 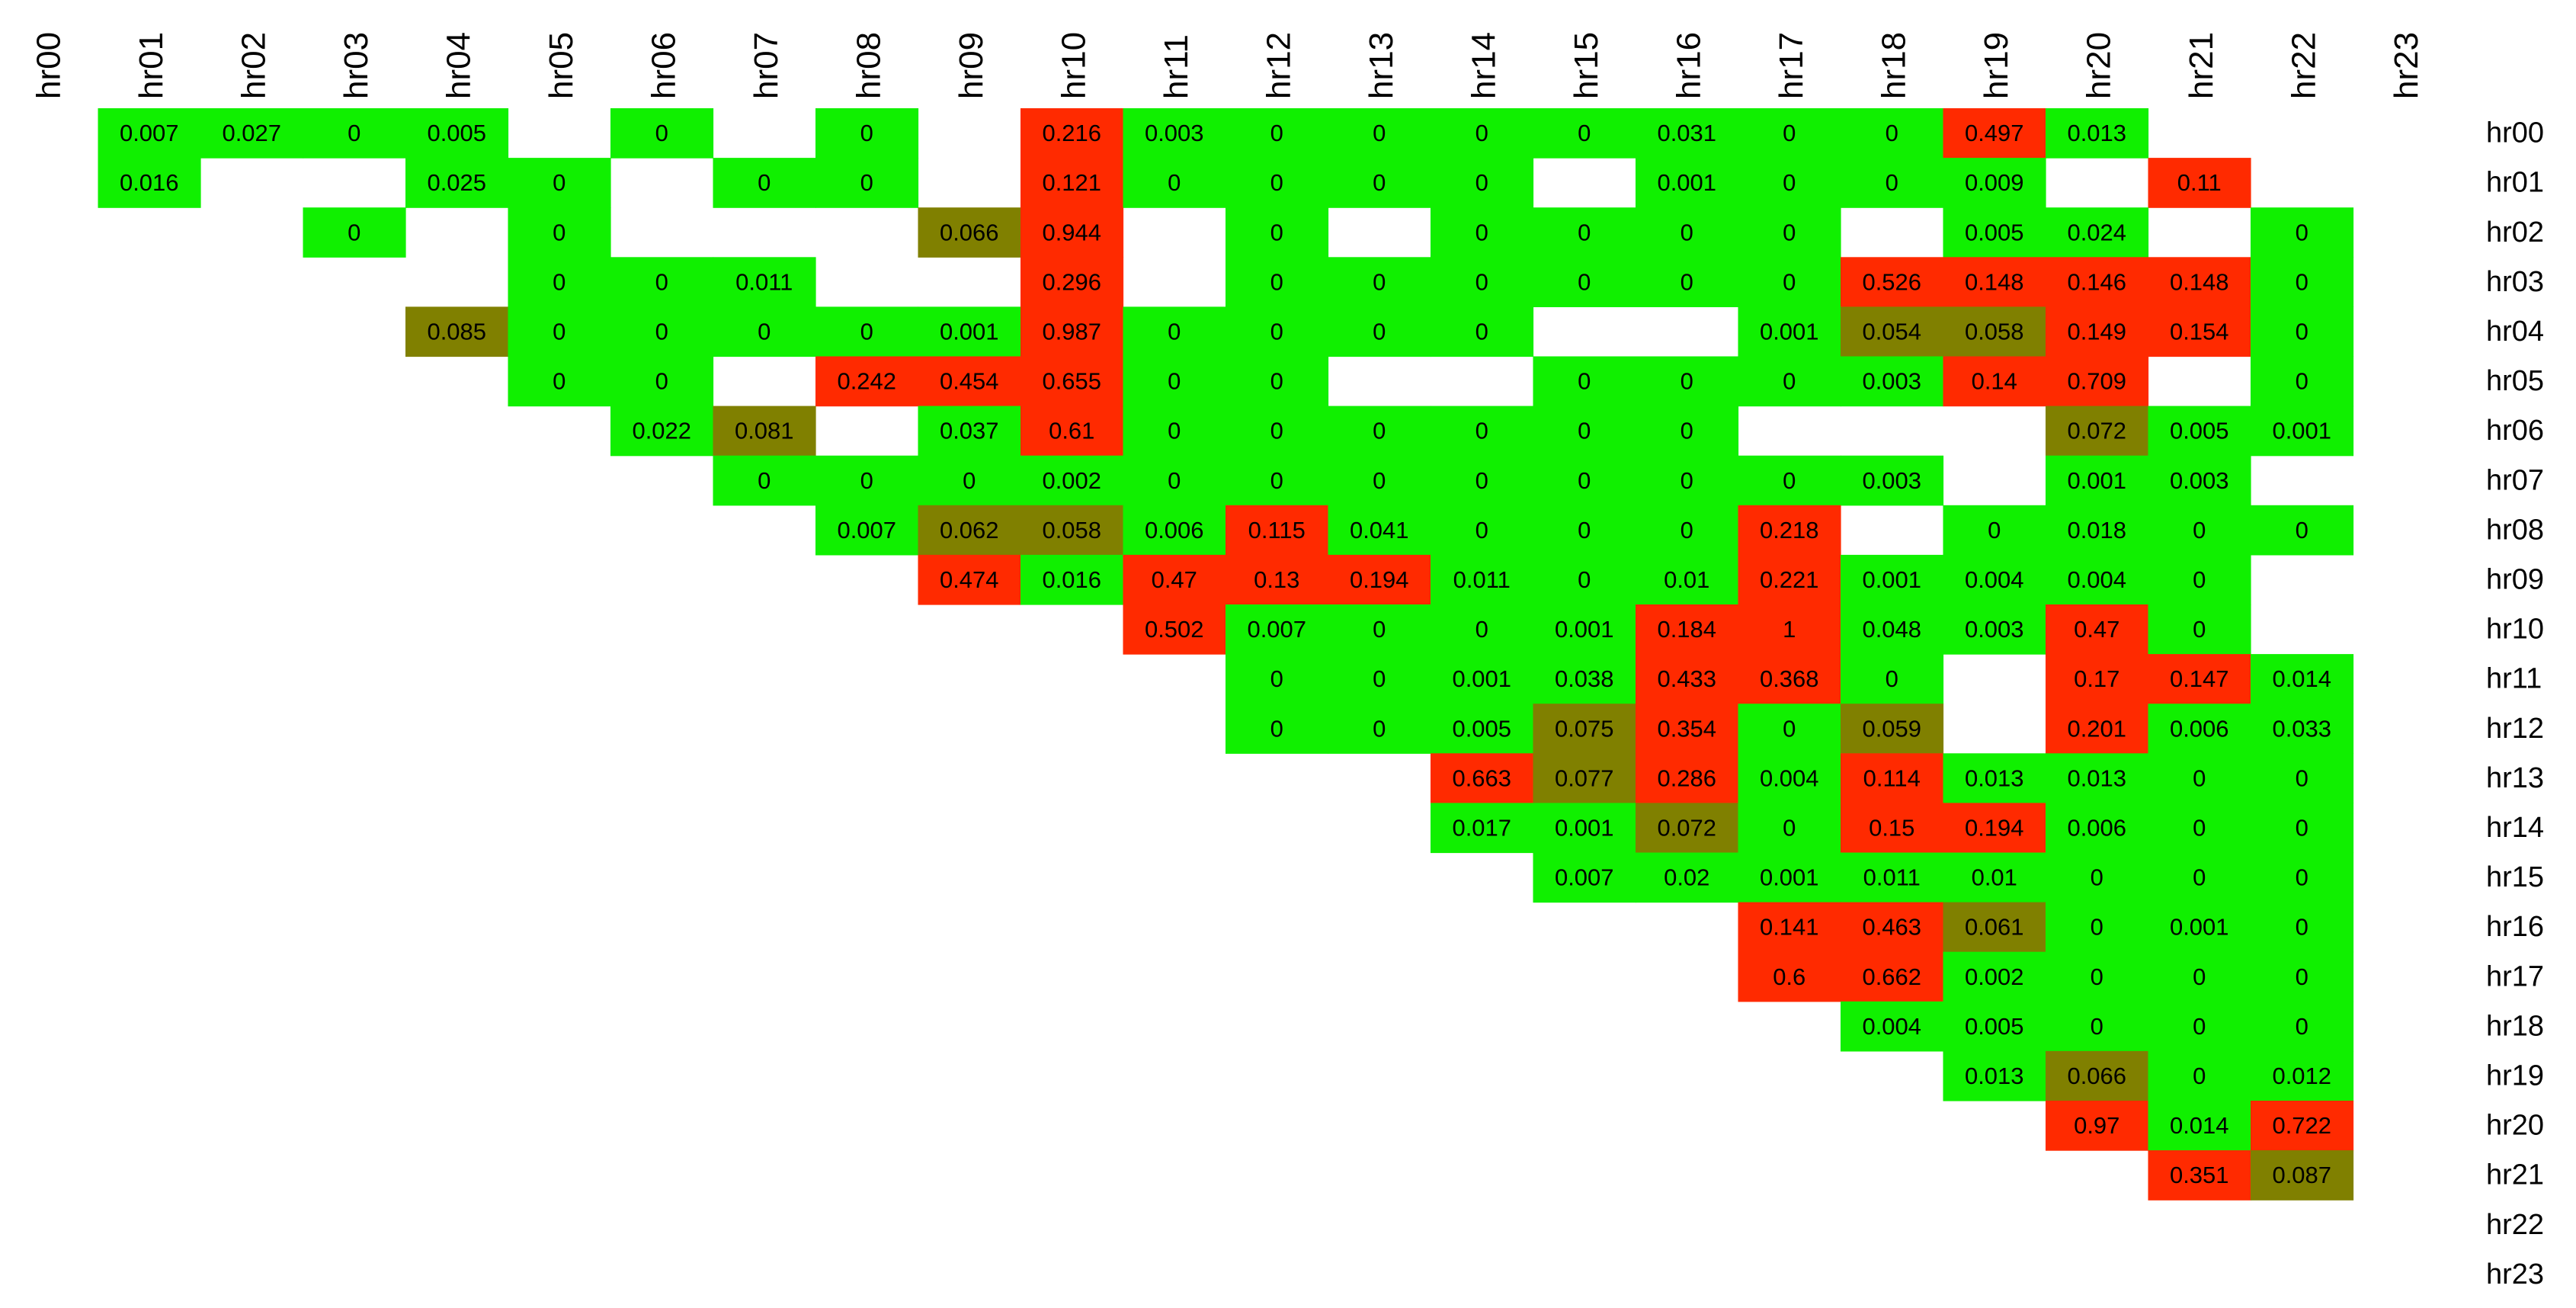 What do you see at coordinates (1994, 381) in the screenshot?
I see `heatmap-cell-value: 0.14` at bounding box center [1994, 381].